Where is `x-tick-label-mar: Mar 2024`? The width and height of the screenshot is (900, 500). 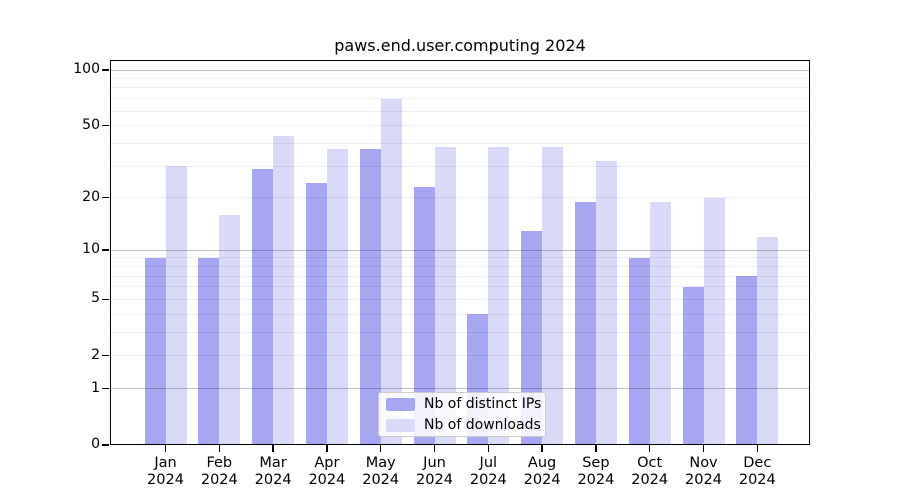 x-tick-label-mar: Mar 2024 is located at coordinates (273, 472).